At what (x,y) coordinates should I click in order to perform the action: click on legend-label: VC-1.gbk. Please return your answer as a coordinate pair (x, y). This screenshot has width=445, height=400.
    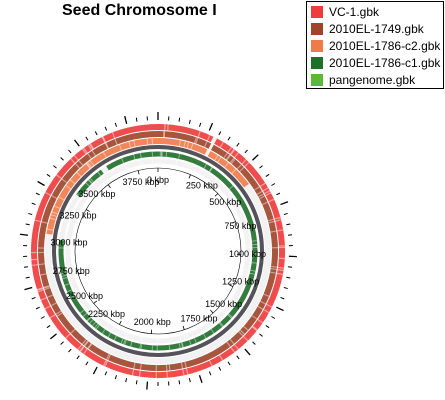
    Looking at the image, I should click on (354, 12).